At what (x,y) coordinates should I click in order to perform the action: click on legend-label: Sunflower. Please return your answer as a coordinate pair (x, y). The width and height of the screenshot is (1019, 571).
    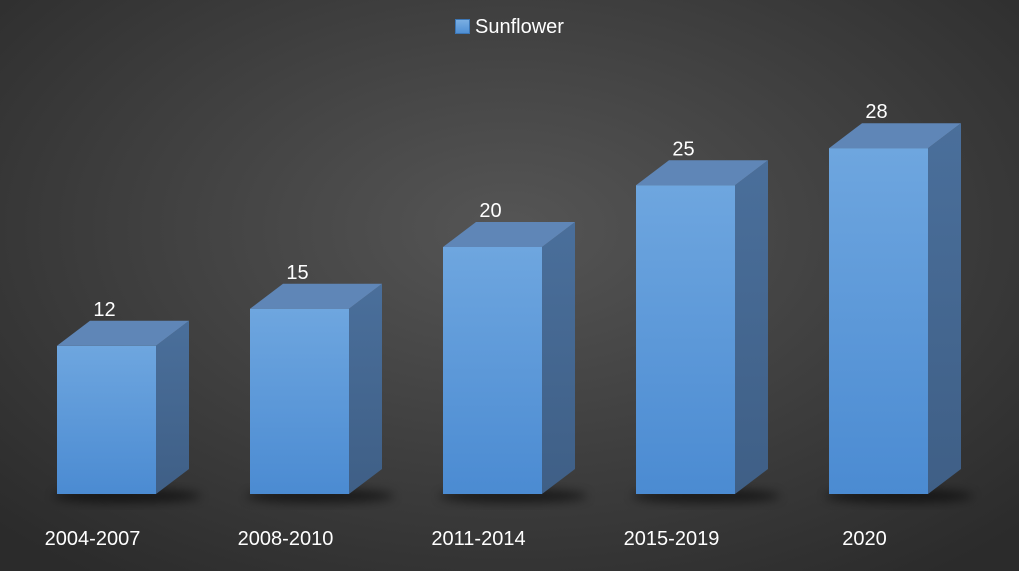
    Looking at the image, I should click on (519, 27).